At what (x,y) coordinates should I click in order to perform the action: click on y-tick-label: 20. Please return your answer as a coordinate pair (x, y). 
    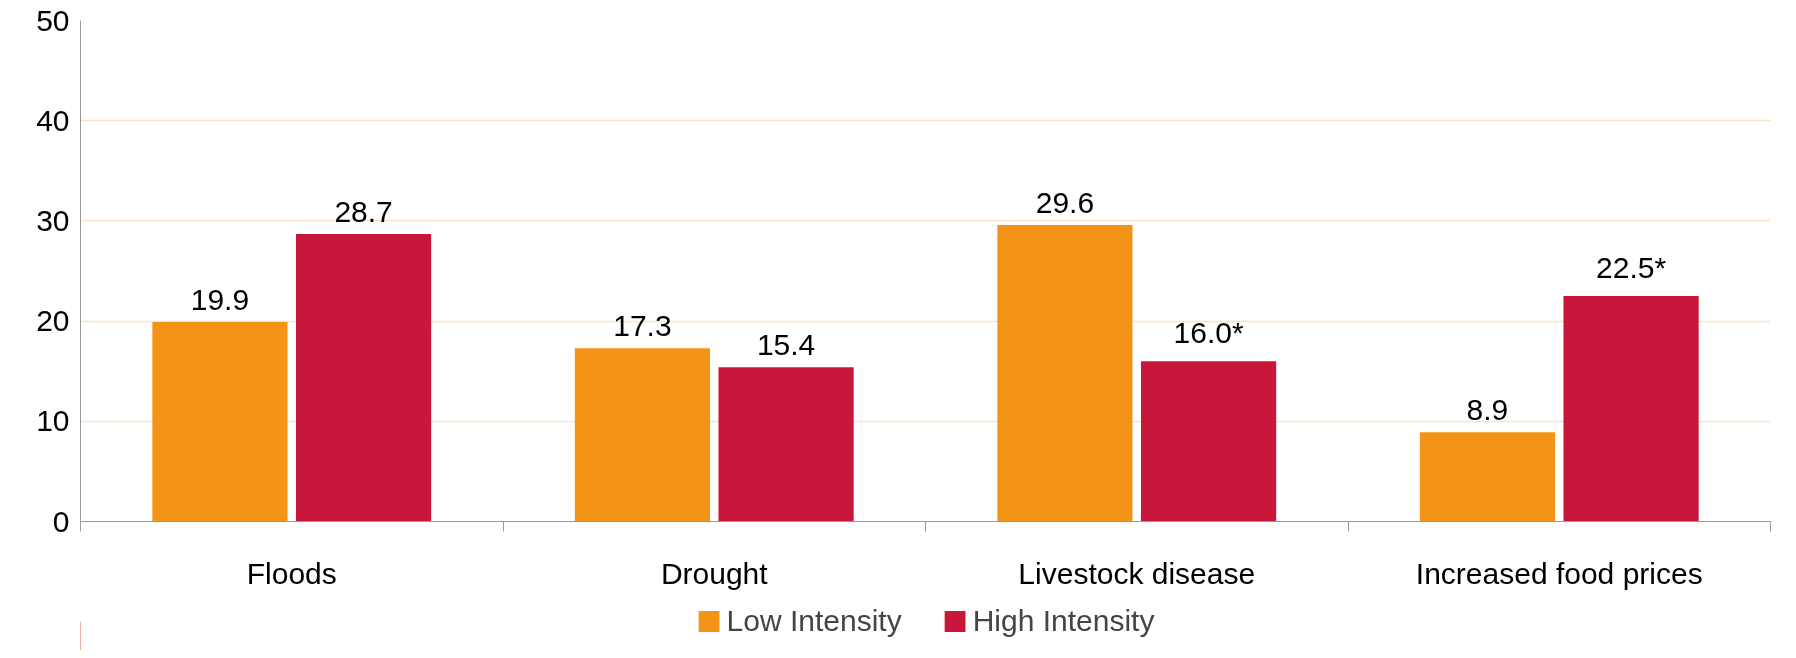
    Looking at the image, I should click on (53, 321).